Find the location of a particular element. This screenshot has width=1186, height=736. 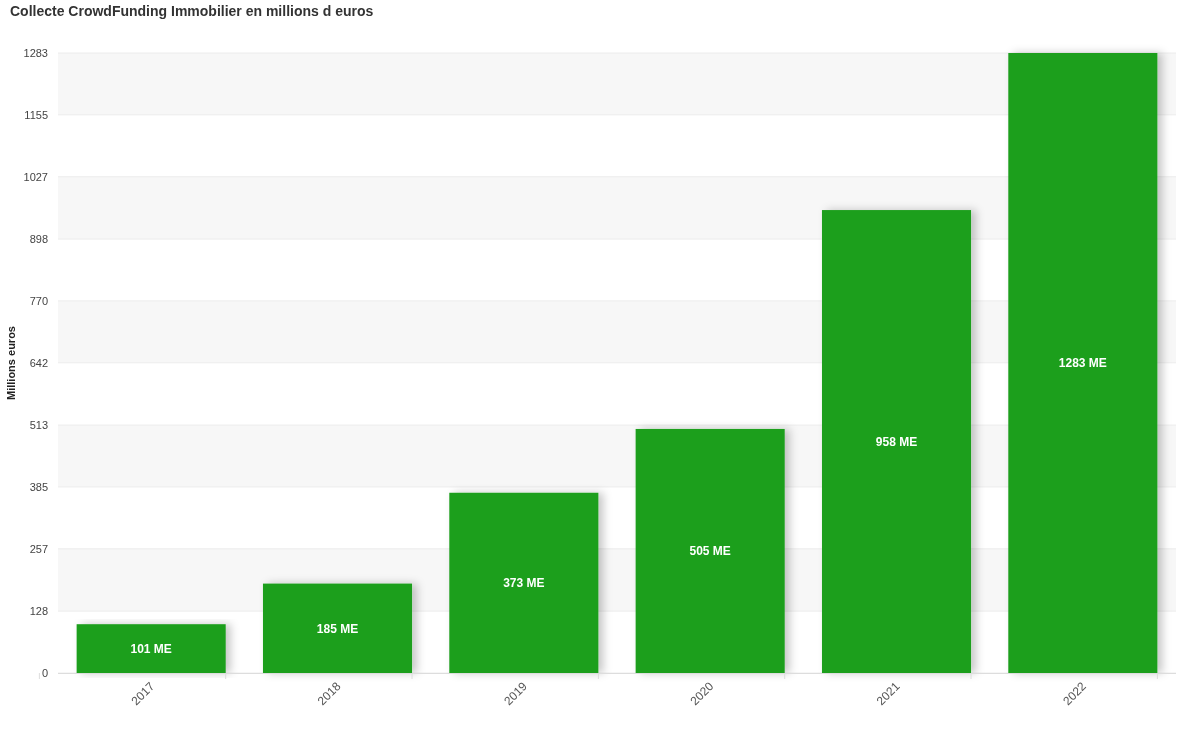

data-label: 373 ME is located at coordinates (524, 583).